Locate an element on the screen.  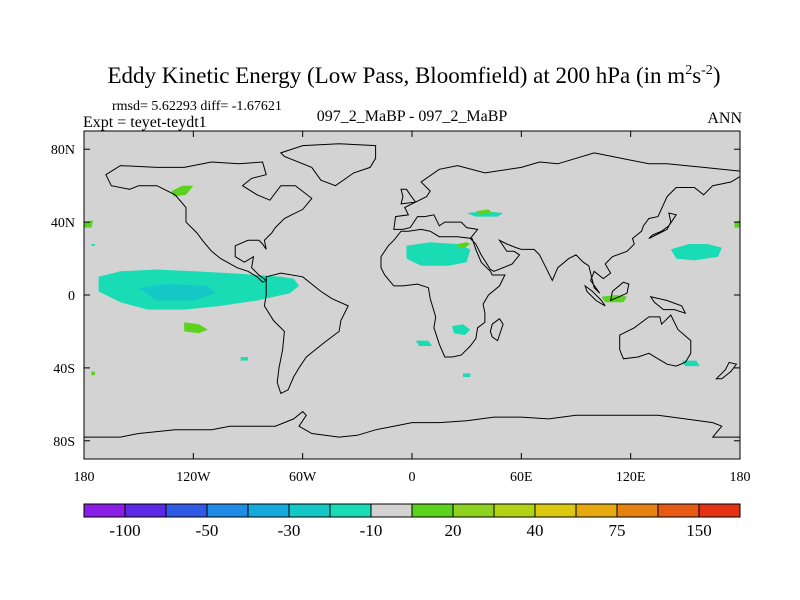
coastline-uk is located at coordinates (408, 196).